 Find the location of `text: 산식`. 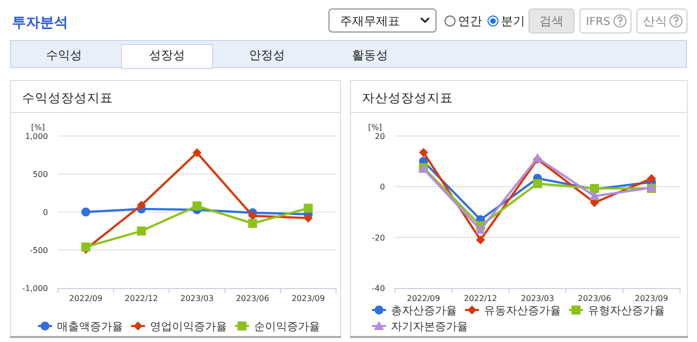

text: 산식 is located at coordinates (655, 21).